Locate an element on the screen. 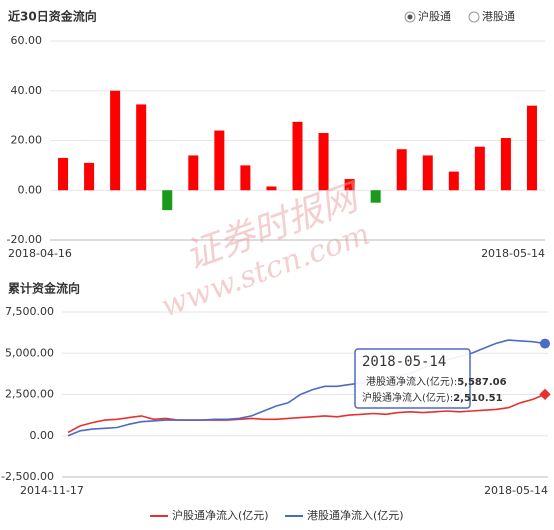 The height and width of the screenshot is (530, 554). tooltip-box is located at coordinates (412, 378).